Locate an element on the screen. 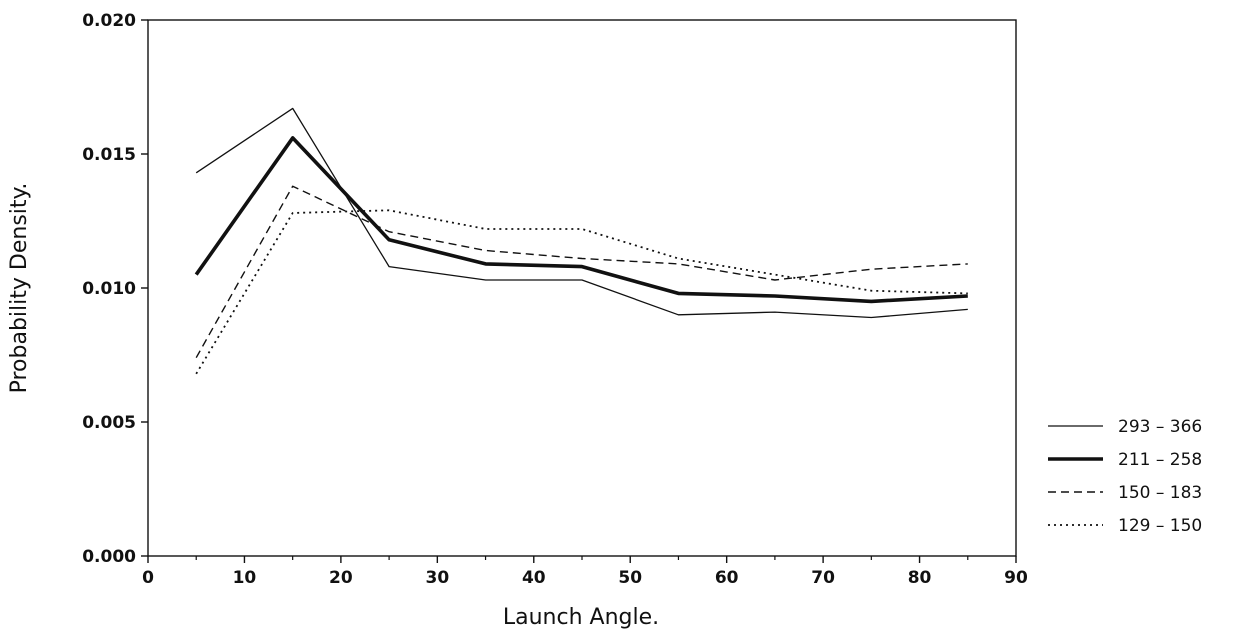  y-tick-label: 0.015 is located at coordinates (109, 155).